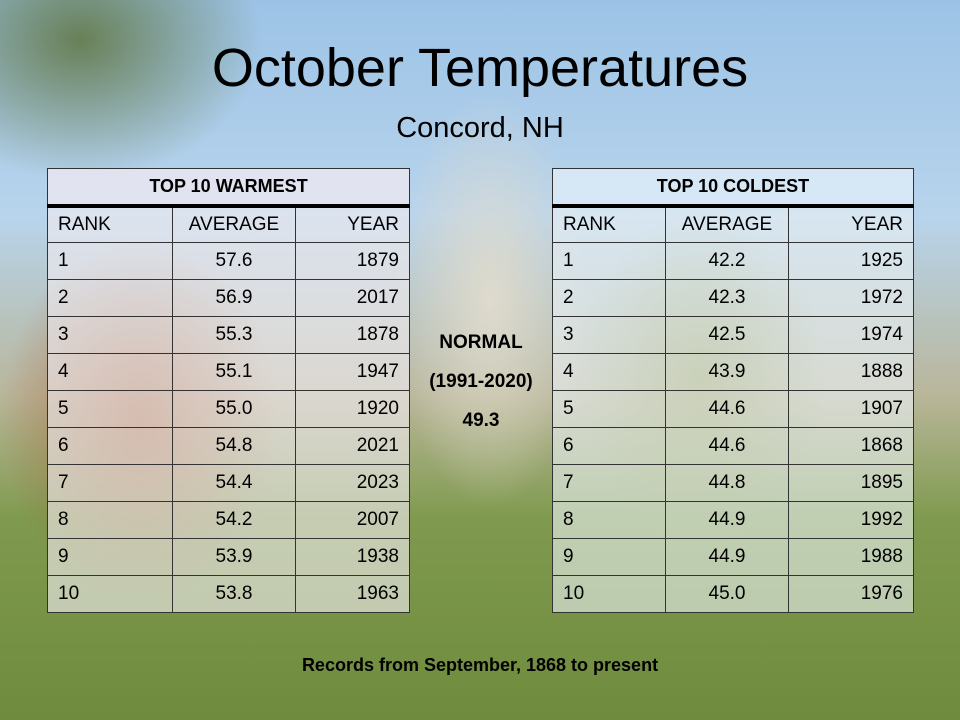  I want to click on average-cell: 55.1, so click(234, 372).